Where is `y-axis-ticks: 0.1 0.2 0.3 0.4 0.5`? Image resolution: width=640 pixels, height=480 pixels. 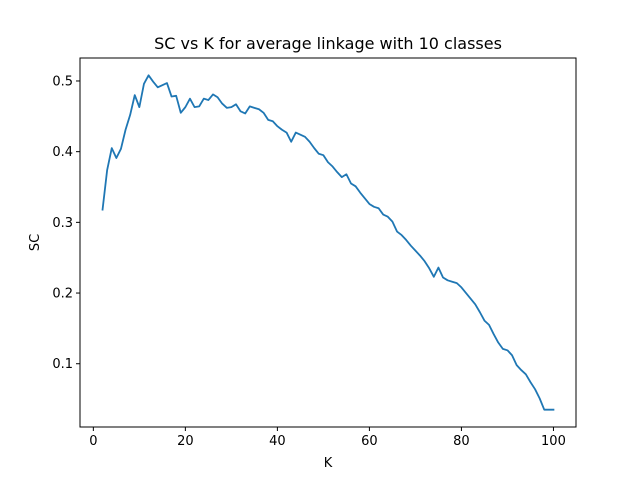
y-axis-ticks: 0.1 0.2 0.3 0.4 0.5 is located at coordinates (66, 223).